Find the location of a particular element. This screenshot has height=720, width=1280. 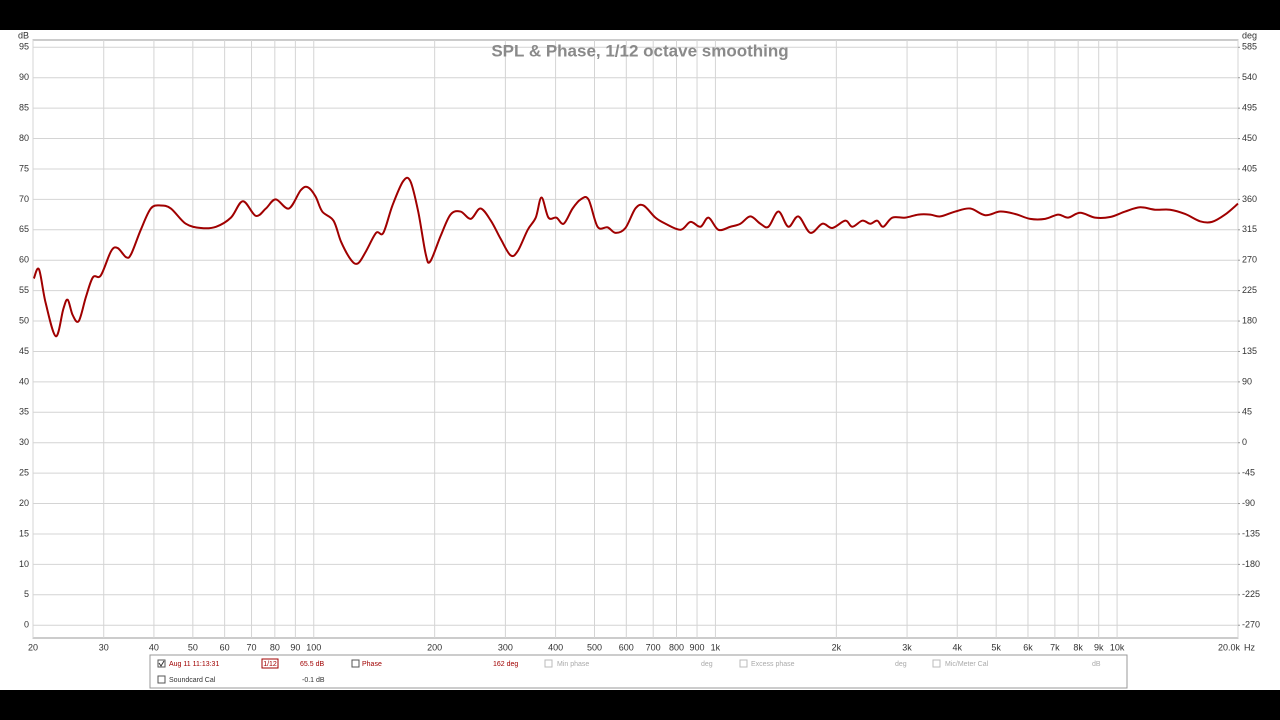

x-tick-label: 400 is located at coordinates (555, 647).